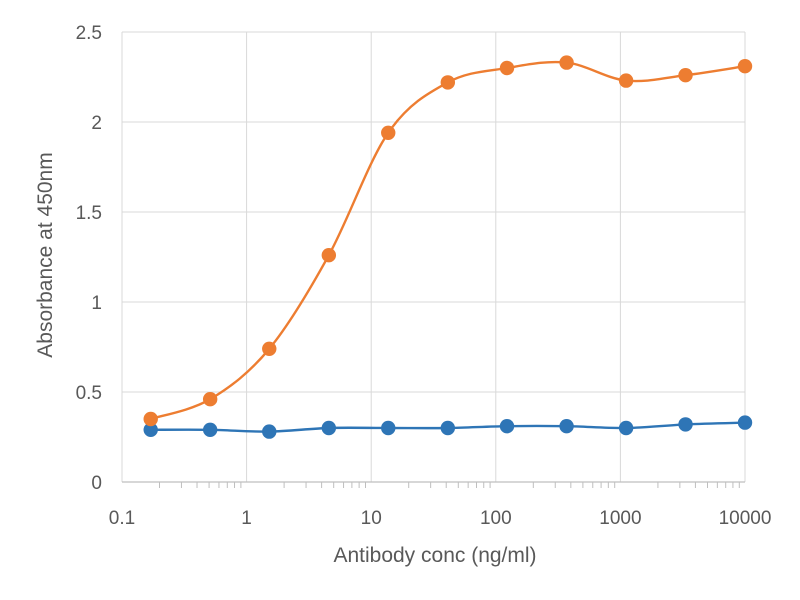 This screenshot has height=600, width=800. Describe the element at coordinates (449, 485) in the screenshot. I see `x-minor-ticks` at that location.